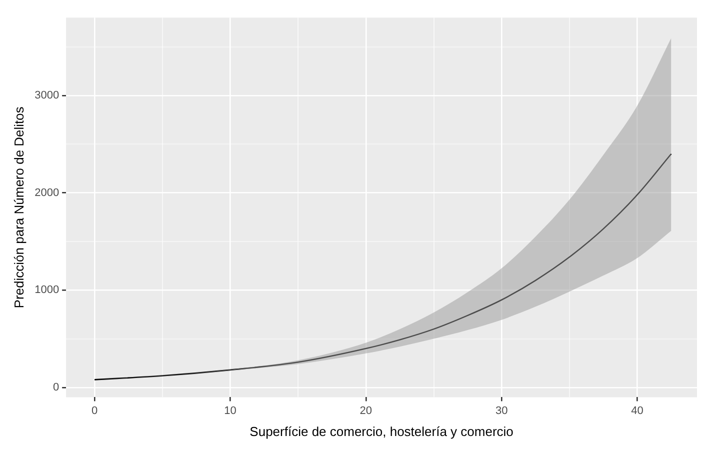 The image size is (709, 452). Describe the element at coordinates (382, 431) in the screenshot. I see `x-axis-title: Superfície de comercio, hostelería y comercio` at that location.